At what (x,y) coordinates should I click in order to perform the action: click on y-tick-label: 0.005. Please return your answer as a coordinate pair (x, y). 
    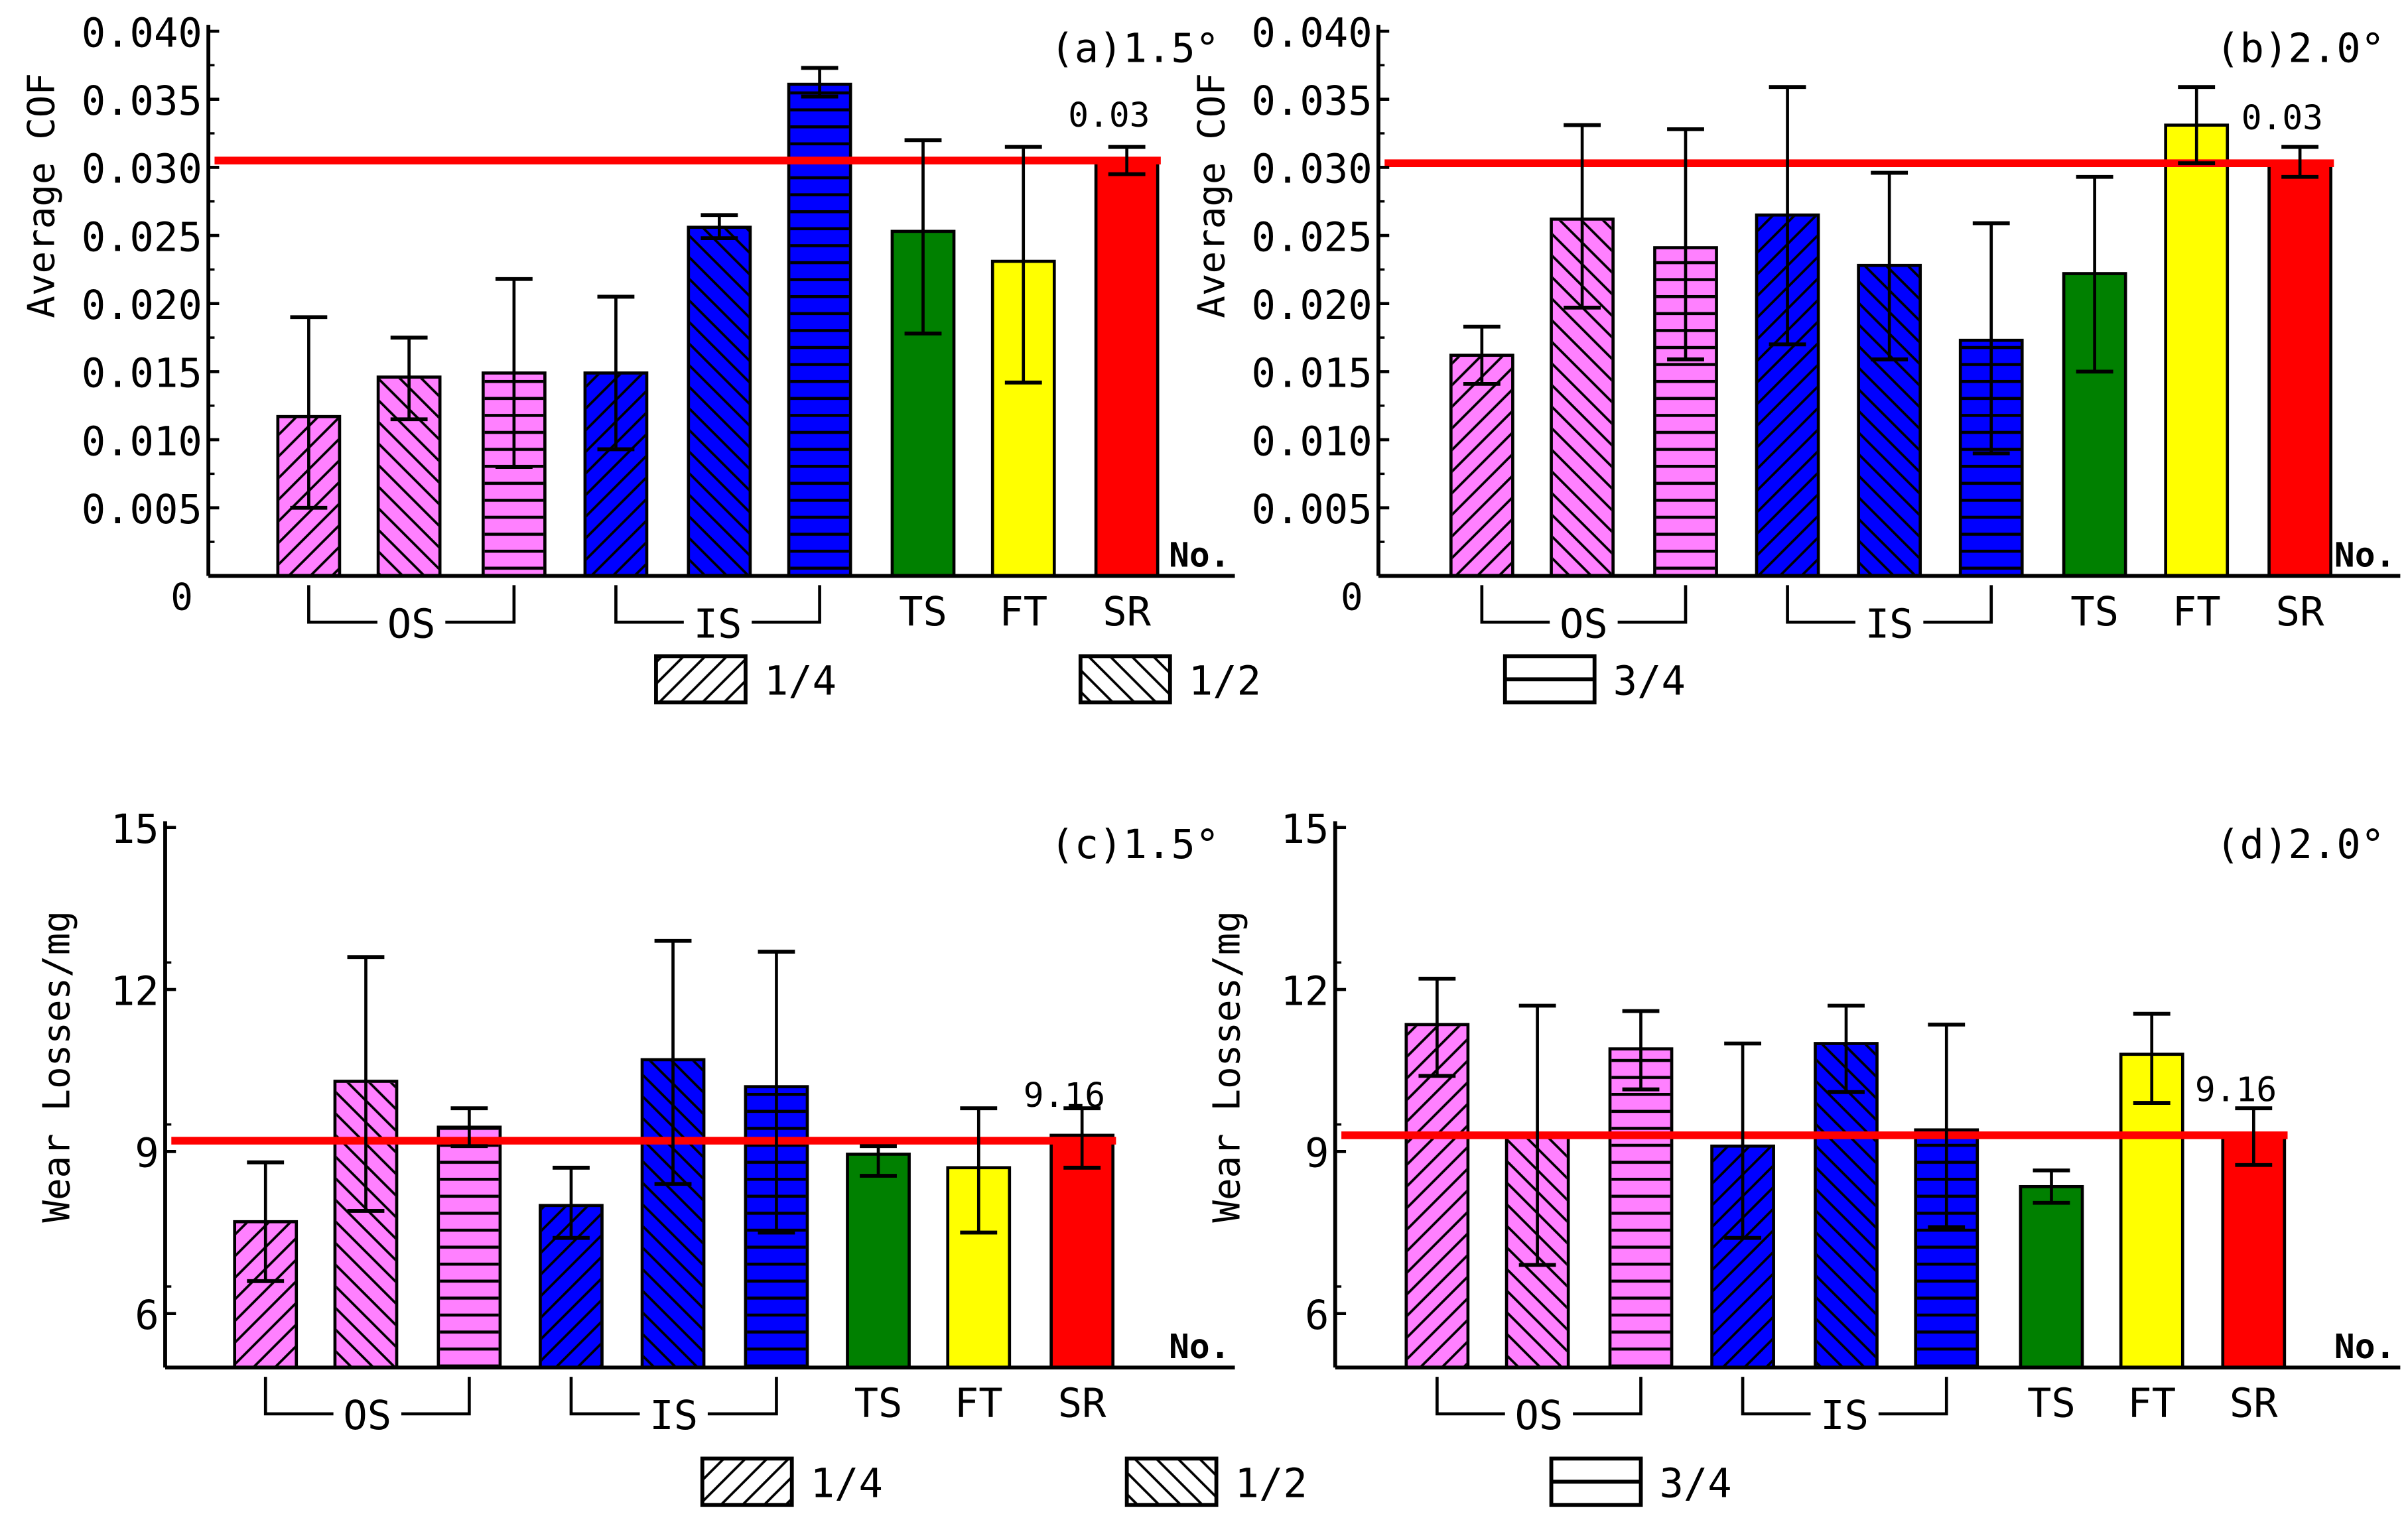
    Looking at the image, I should click on (1312, 510).